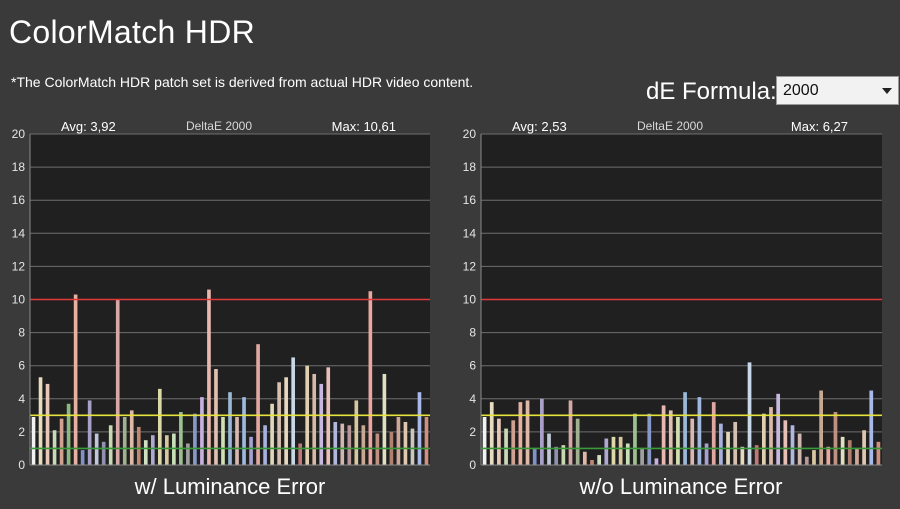  What do you see at coordinates (21, 333) in the screenshot?
I see `y-tick-label: 8` at bounding box center [21, 333].